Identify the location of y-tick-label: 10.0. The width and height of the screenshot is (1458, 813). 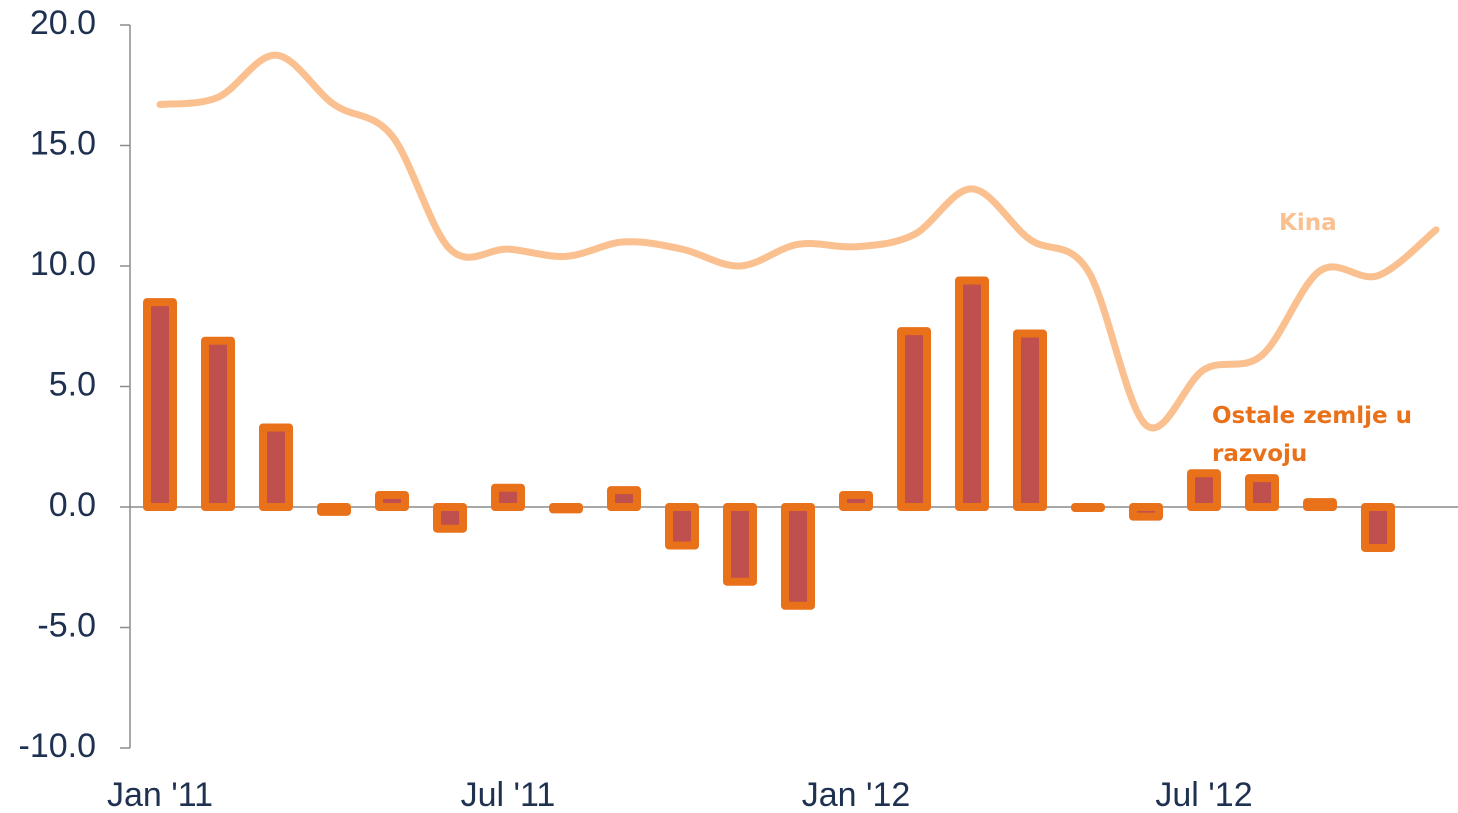
(63, 264).